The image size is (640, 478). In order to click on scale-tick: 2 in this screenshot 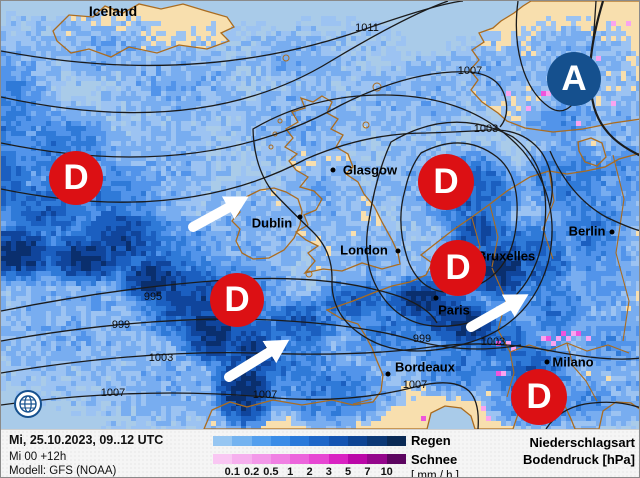, I will do `click(309, 472)`.